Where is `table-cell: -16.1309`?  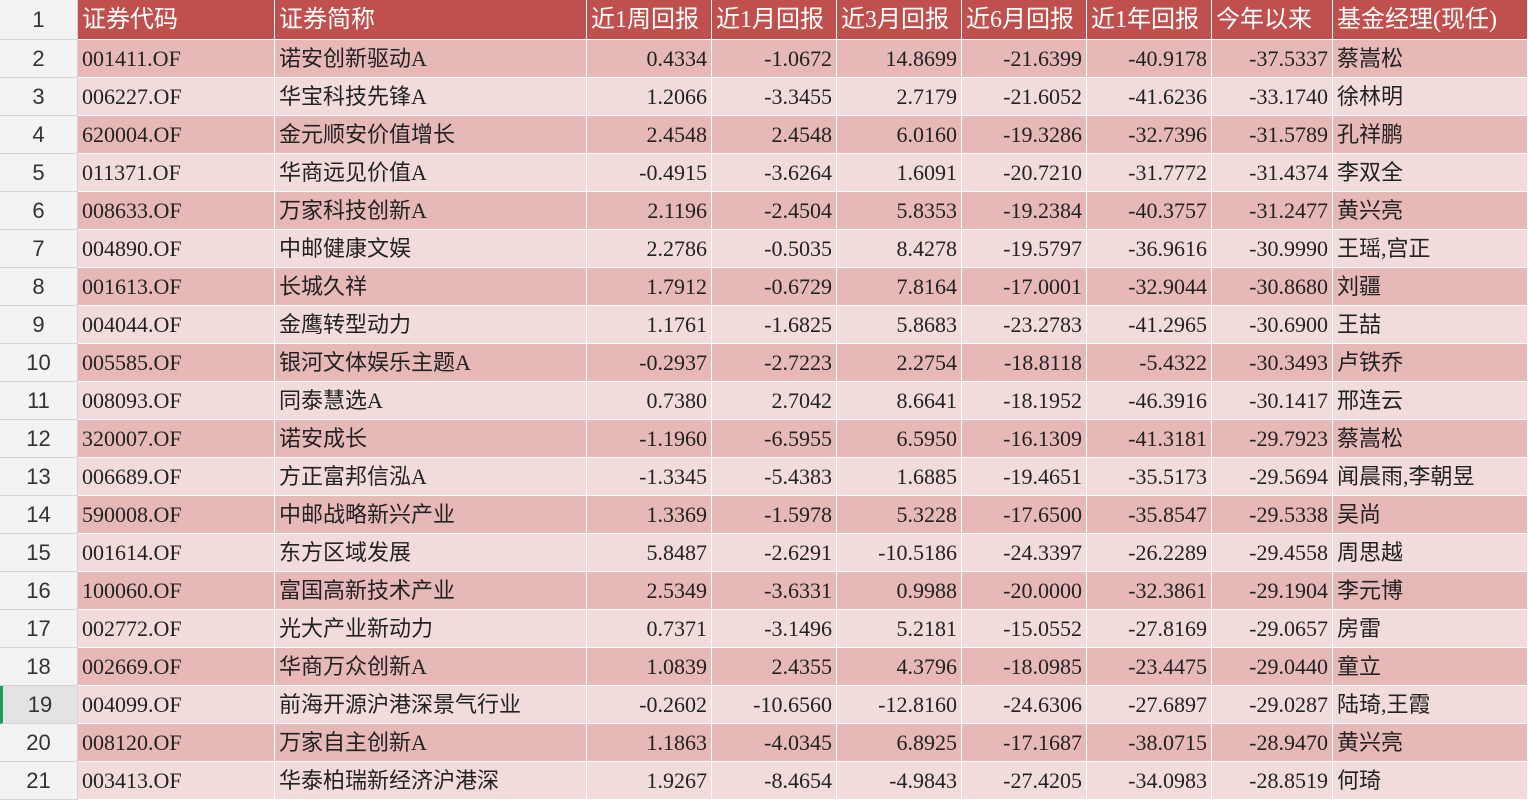 table-cell: -16.1309 is located at coordinates (1024, 439).